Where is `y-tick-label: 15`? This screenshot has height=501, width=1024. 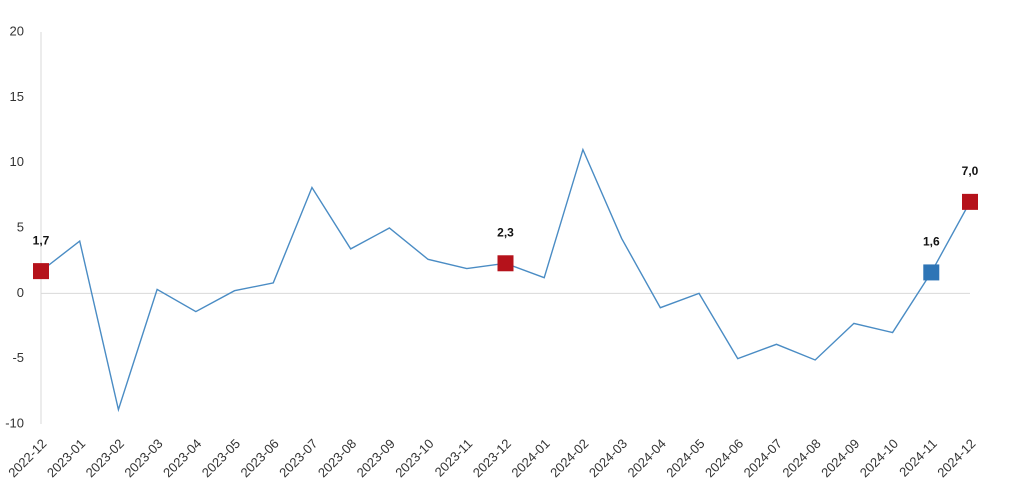 y-tick-label: 15 is located at coordinates (17, 96).